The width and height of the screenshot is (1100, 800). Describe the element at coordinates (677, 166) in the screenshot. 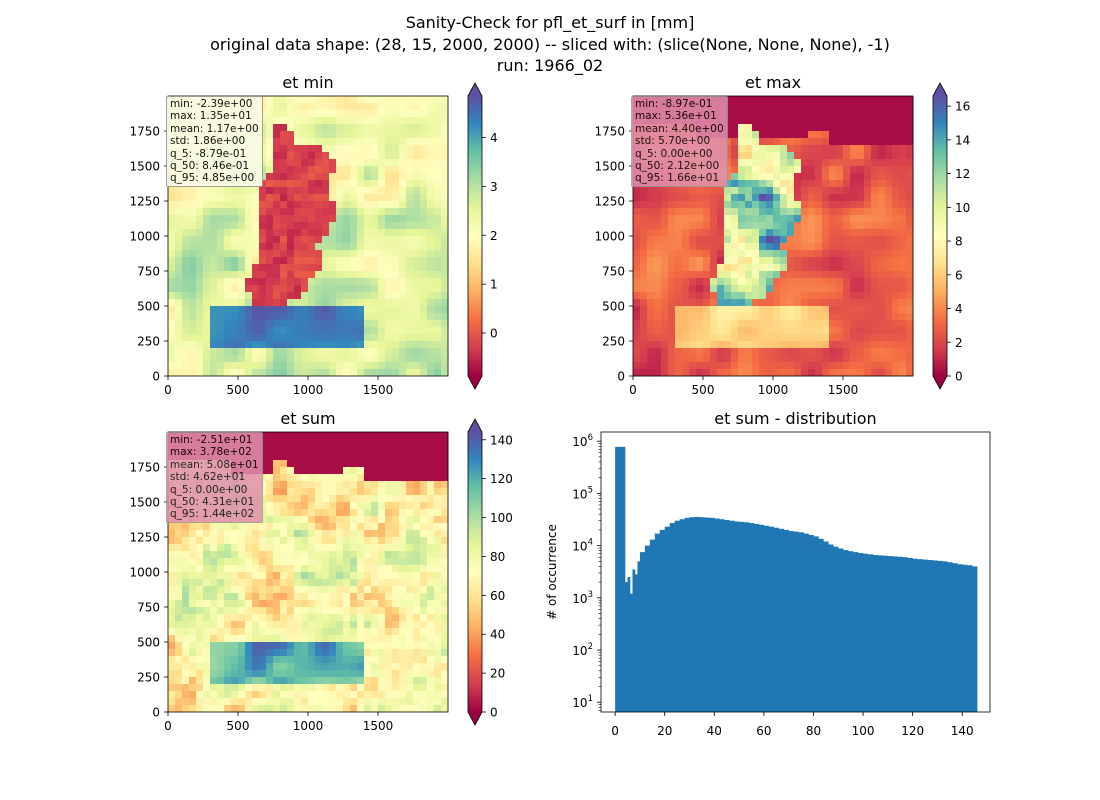

I see `stats-line: q_50: 2.12e+00` at that location.